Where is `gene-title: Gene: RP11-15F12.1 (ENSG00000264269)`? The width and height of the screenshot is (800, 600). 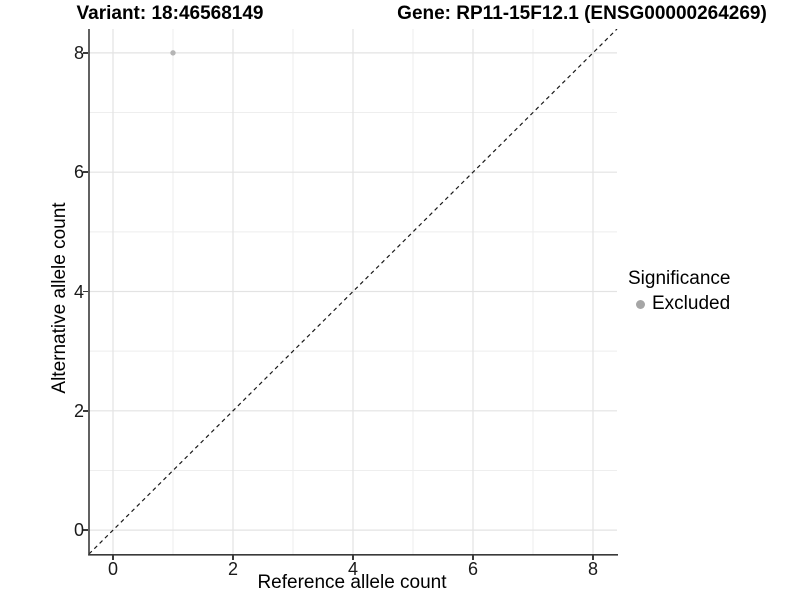
gene-title: Gene: RP11-15F12.1 (ENSG00000264269) is located at coordinates (582, 13).